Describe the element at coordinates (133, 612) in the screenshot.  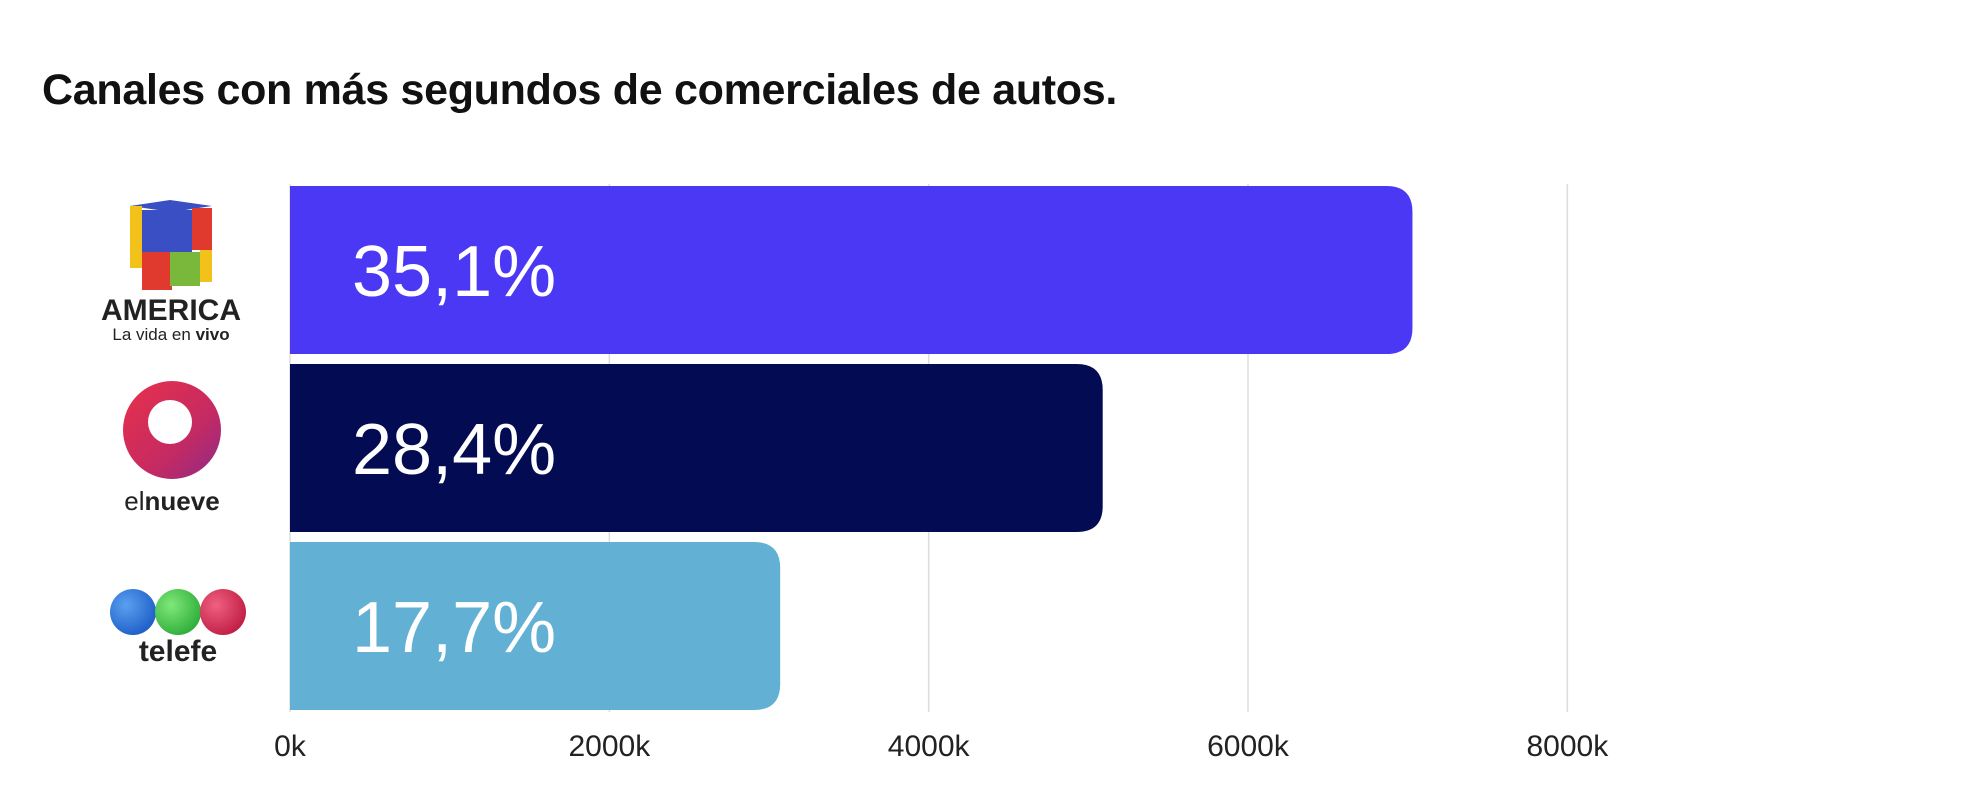
I see `telefe-blue-ball-icon` at that location.